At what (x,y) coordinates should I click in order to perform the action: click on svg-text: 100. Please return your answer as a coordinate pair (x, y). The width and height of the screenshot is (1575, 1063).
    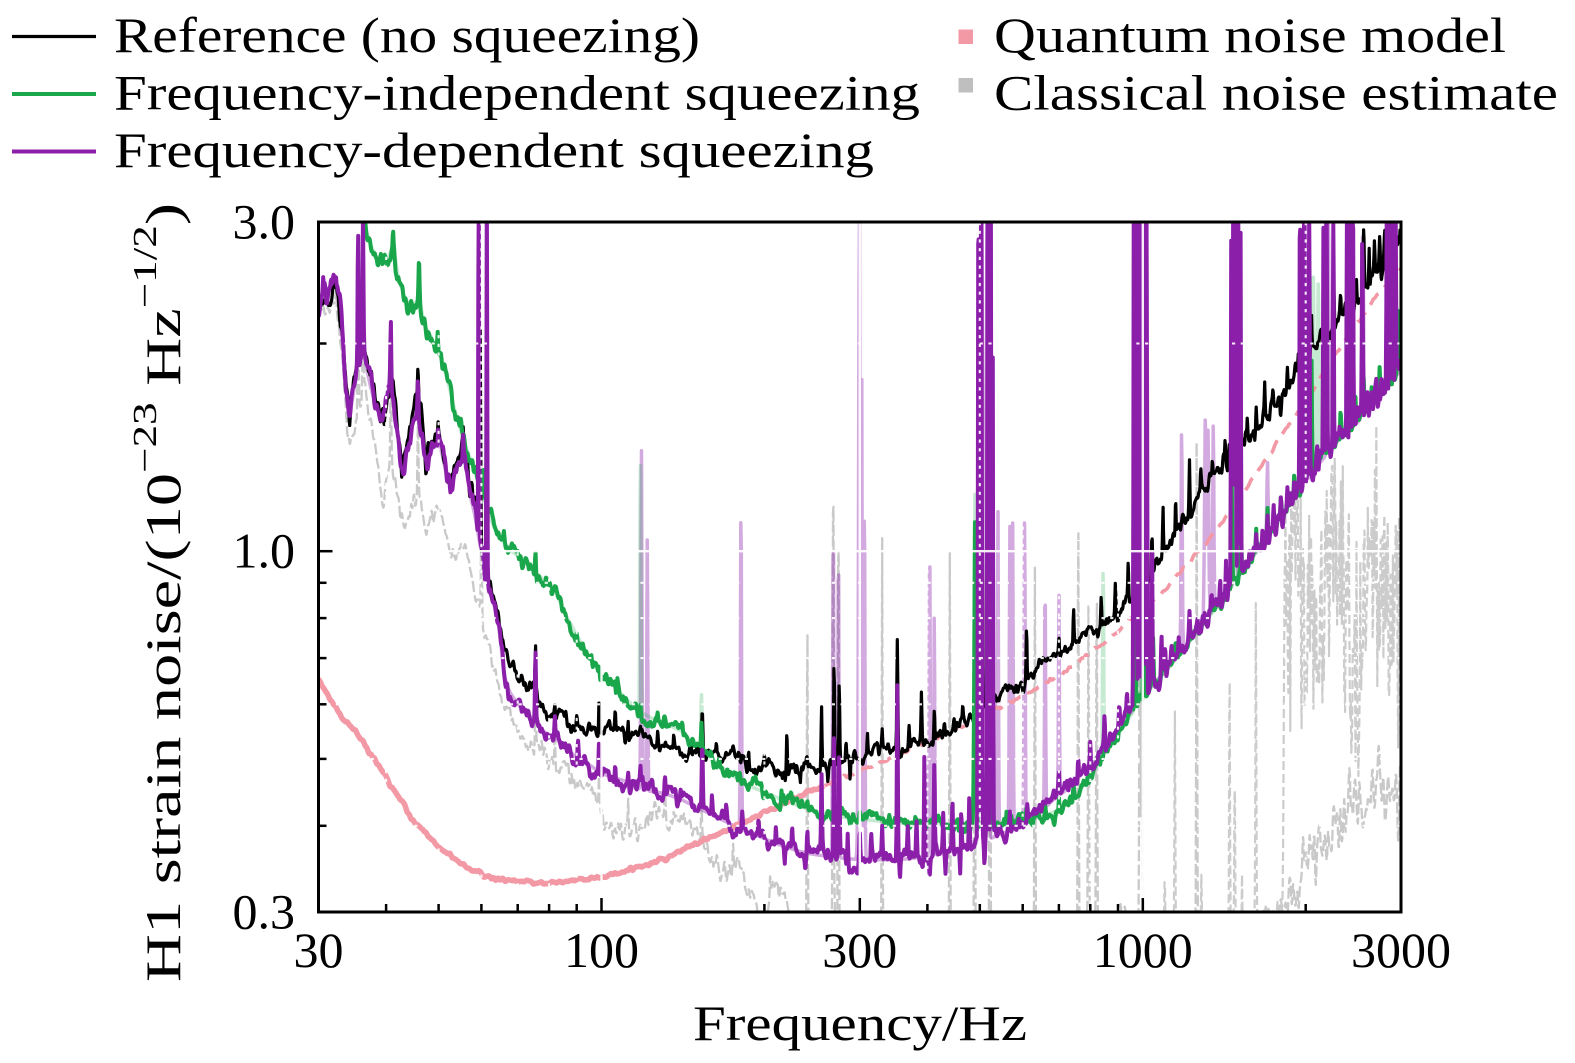
    Looking at the image, I should click on (601, 950).